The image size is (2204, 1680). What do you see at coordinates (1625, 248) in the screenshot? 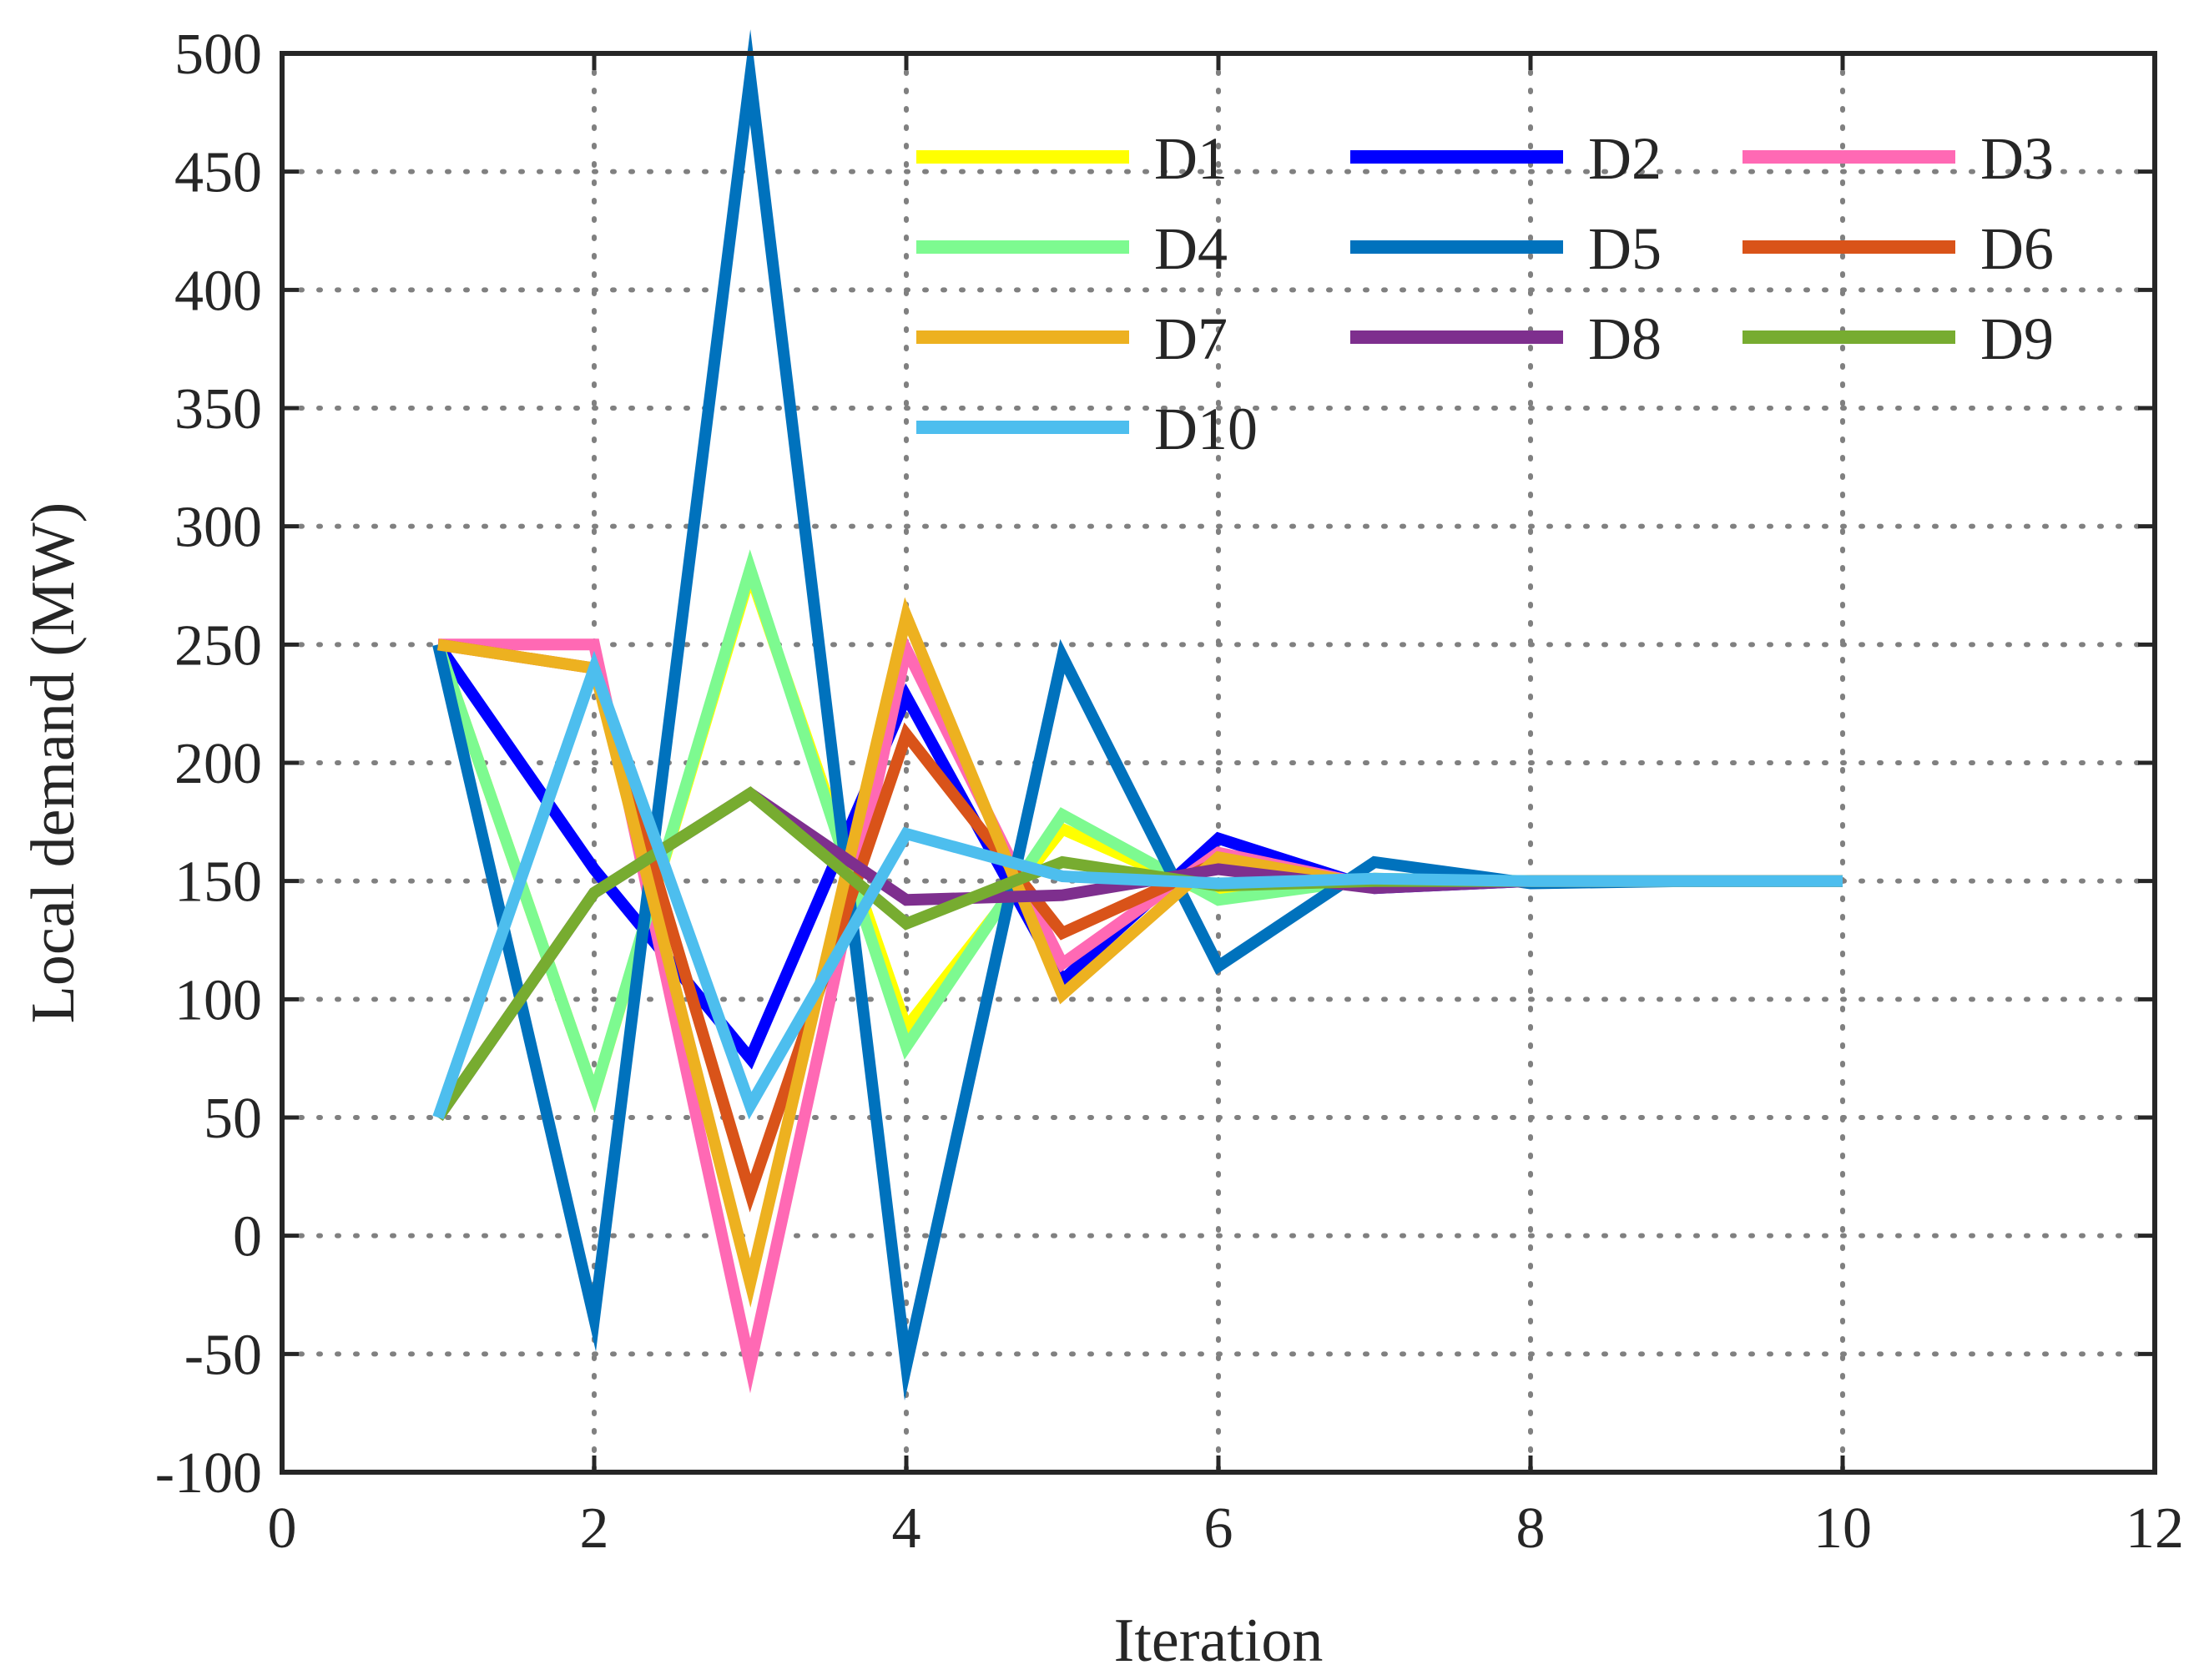
I see `legend-label-d5: D5` at bounding box center [1625, 248].